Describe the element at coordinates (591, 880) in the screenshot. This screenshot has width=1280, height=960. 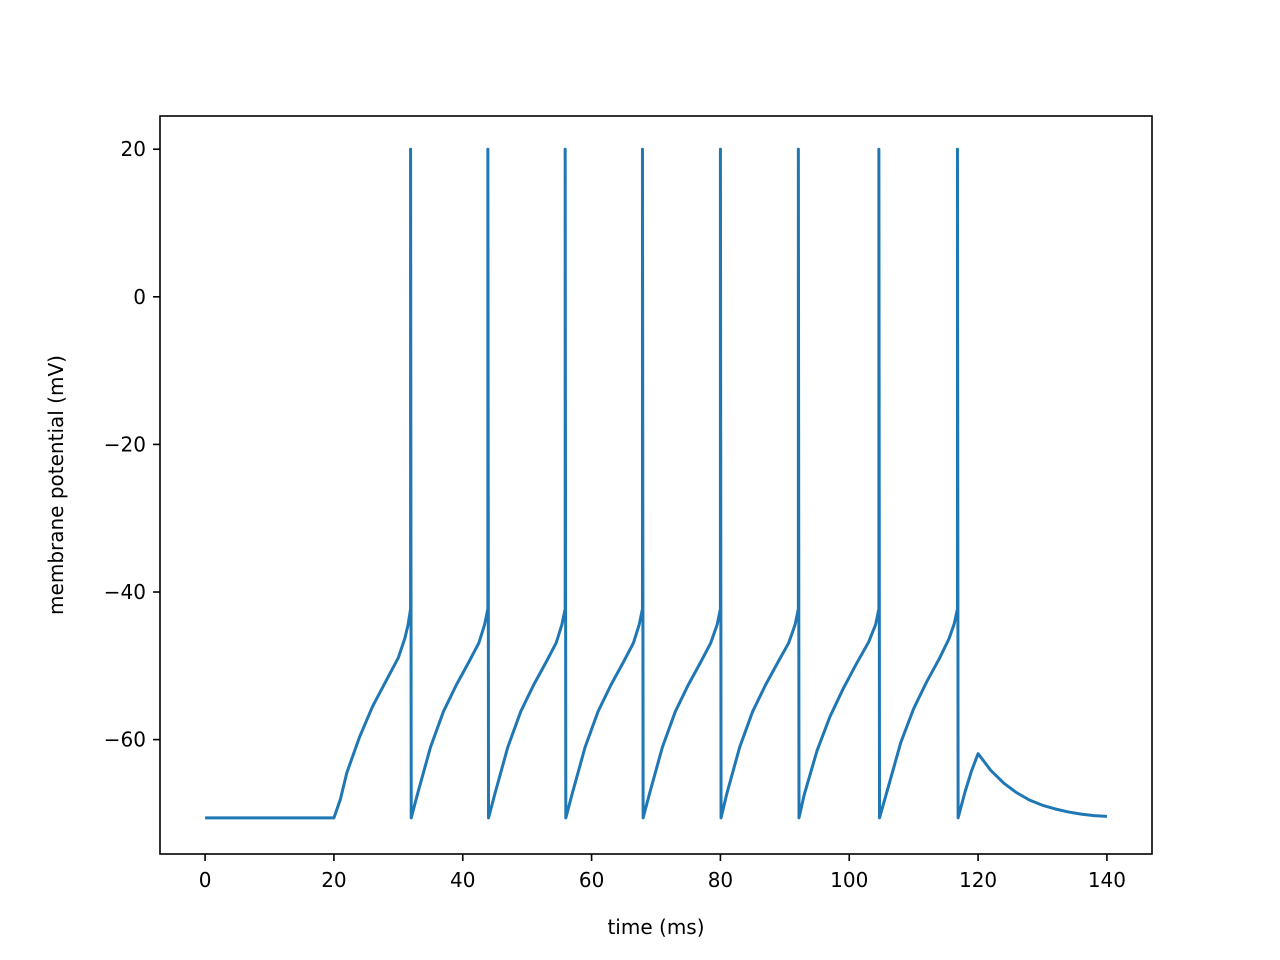
I see `x-tick-label: 60` at that location.